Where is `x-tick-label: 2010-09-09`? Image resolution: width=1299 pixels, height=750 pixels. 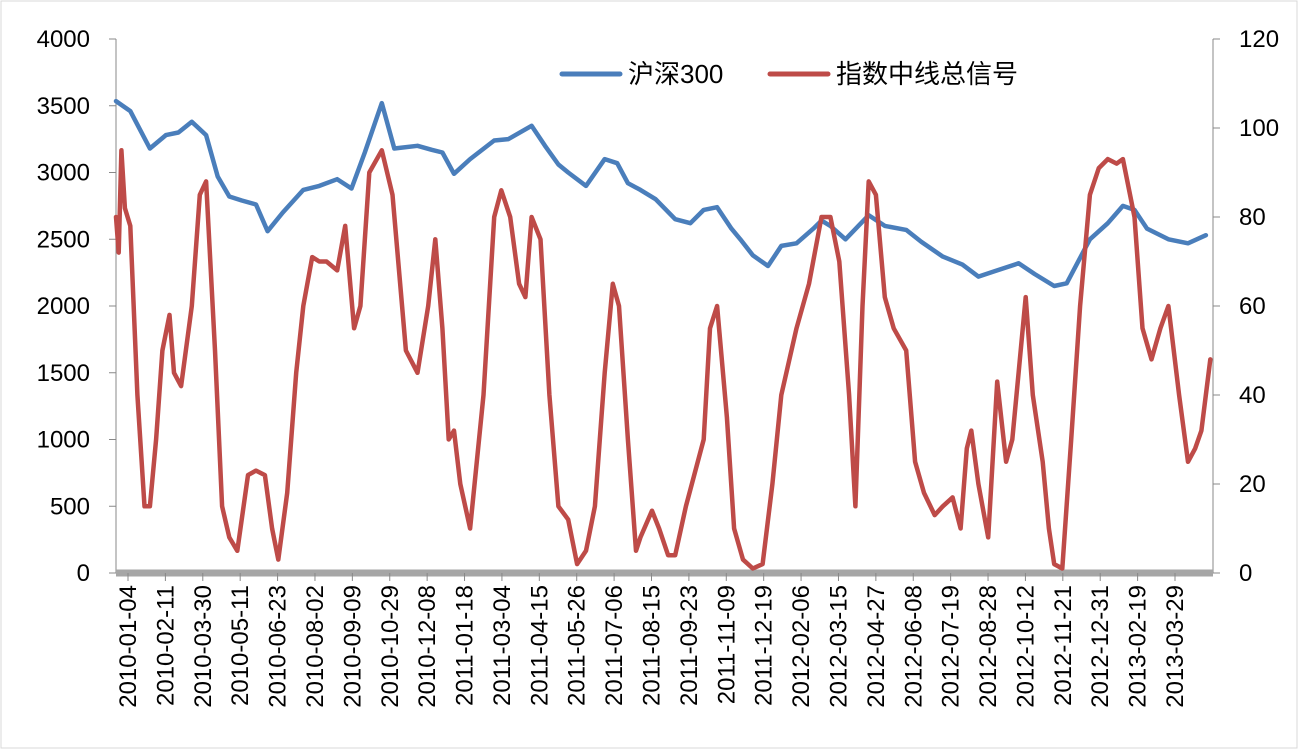 x-tick-label: 2010-09-09 is located at coordinates (352, 646).